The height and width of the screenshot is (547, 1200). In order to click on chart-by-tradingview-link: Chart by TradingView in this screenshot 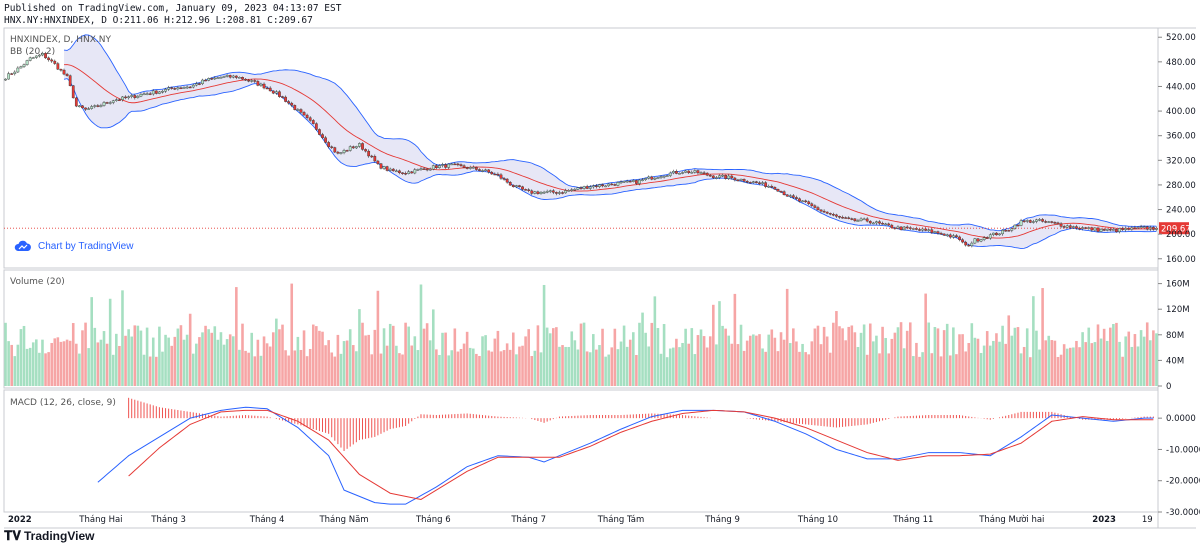, I will do `click(73, 246)`.